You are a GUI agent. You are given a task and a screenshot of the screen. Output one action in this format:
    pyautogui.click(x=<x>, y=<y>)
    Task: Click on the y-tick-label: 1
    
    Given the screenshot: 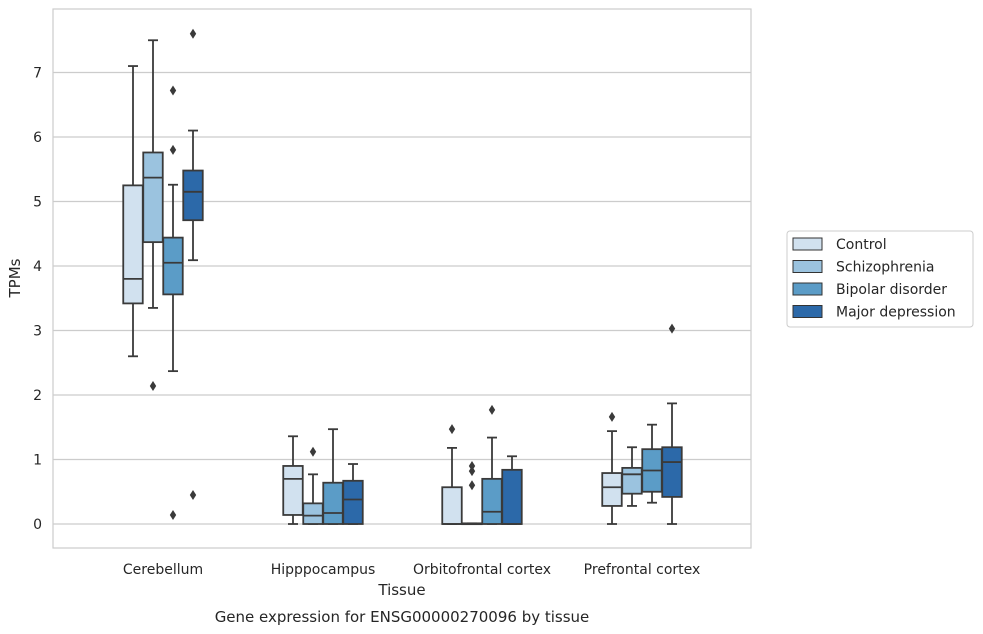 What is the action you would take?
    pyautogui.click(x=37, y=461)
    